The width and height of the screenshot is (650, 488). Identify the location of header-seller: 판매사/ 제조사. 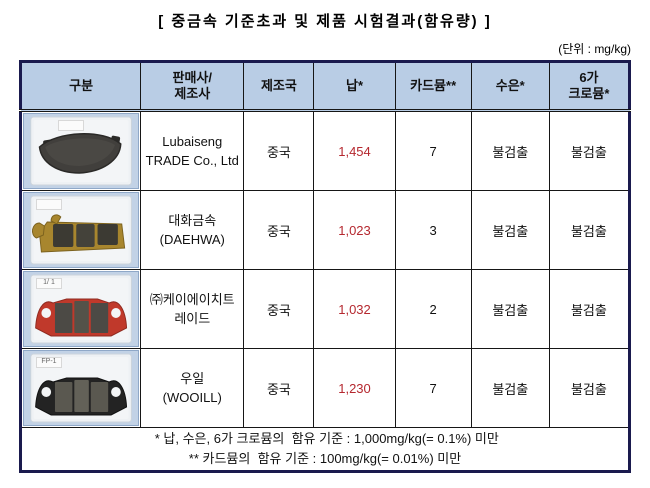
(192, 86).